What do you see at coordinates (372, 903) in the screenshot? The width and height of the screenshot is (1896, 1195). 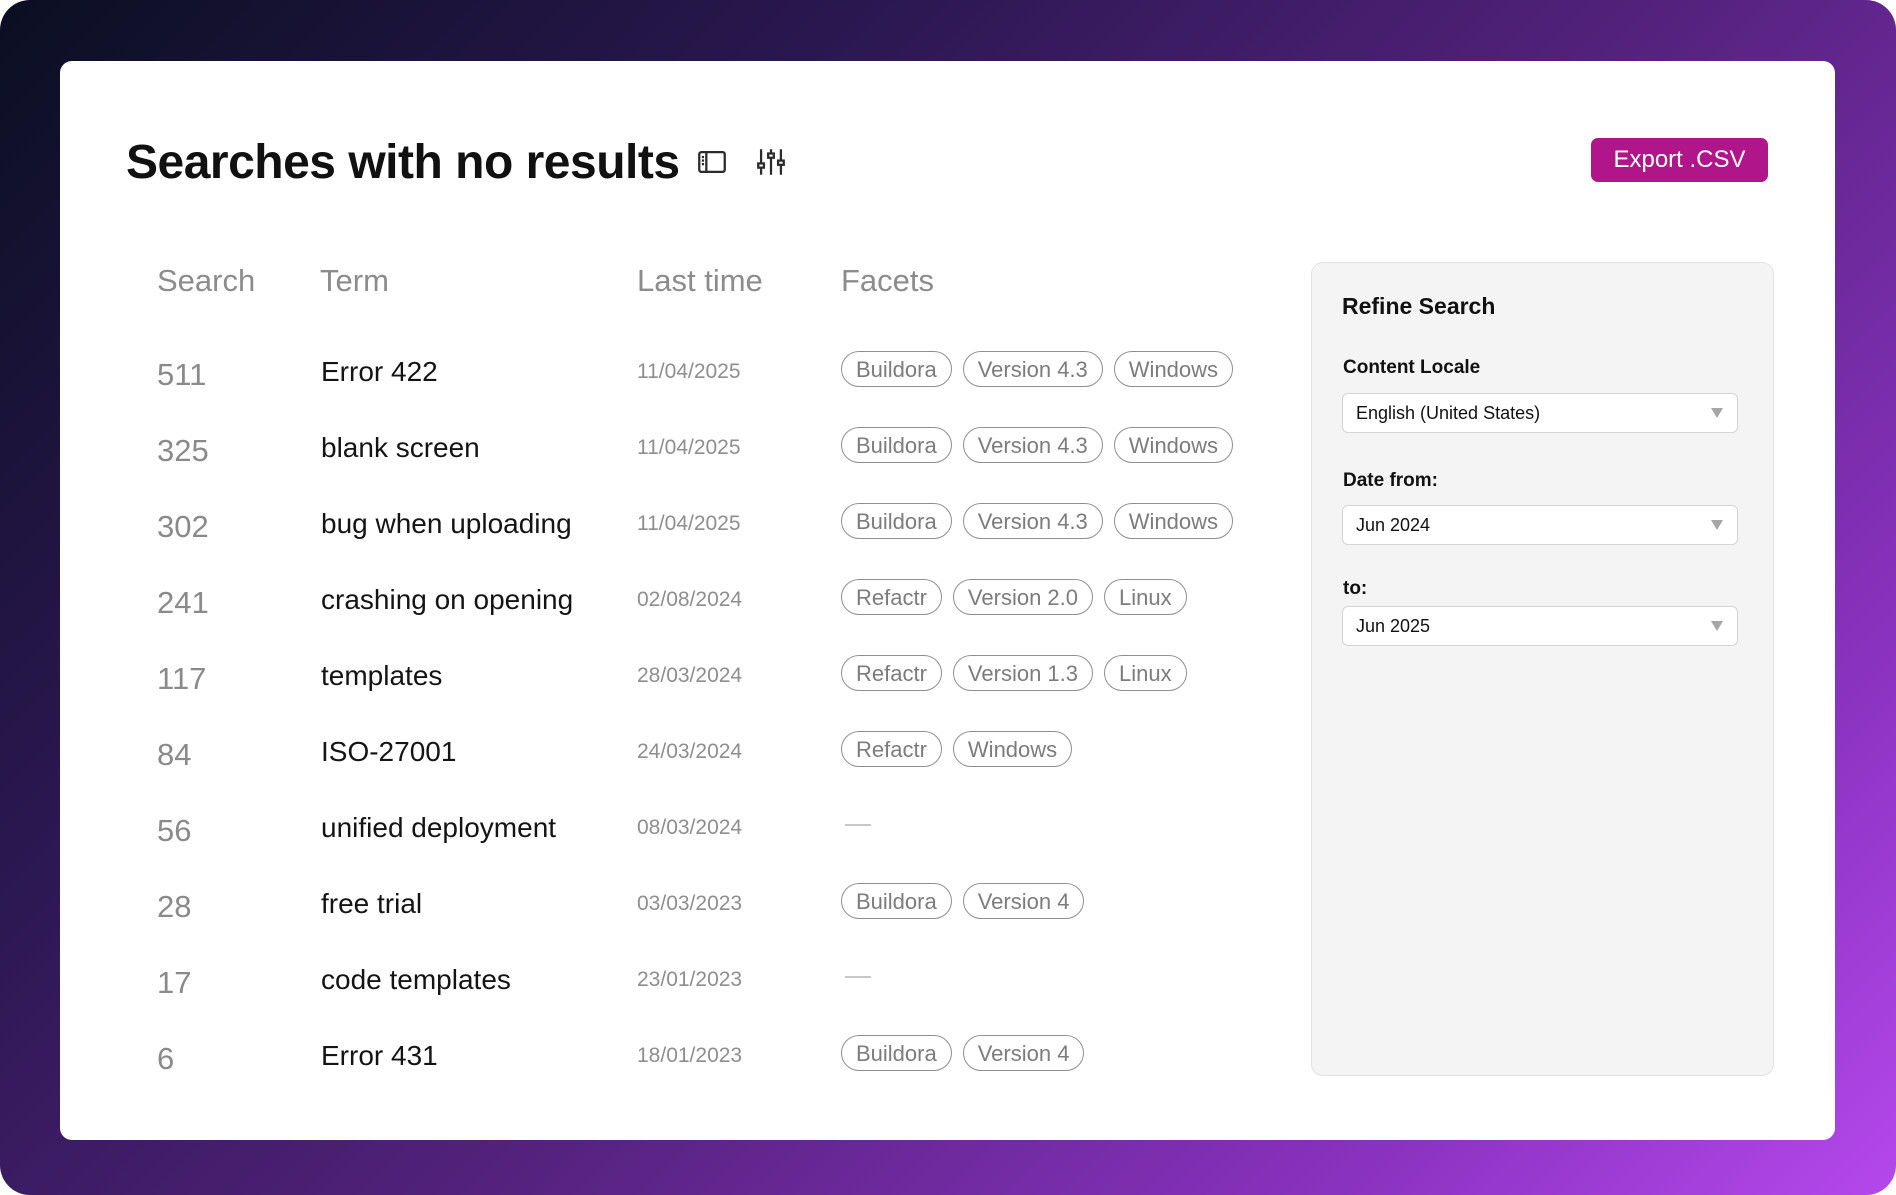 I see `search-term: free trial` at bounding box center [372, 903].